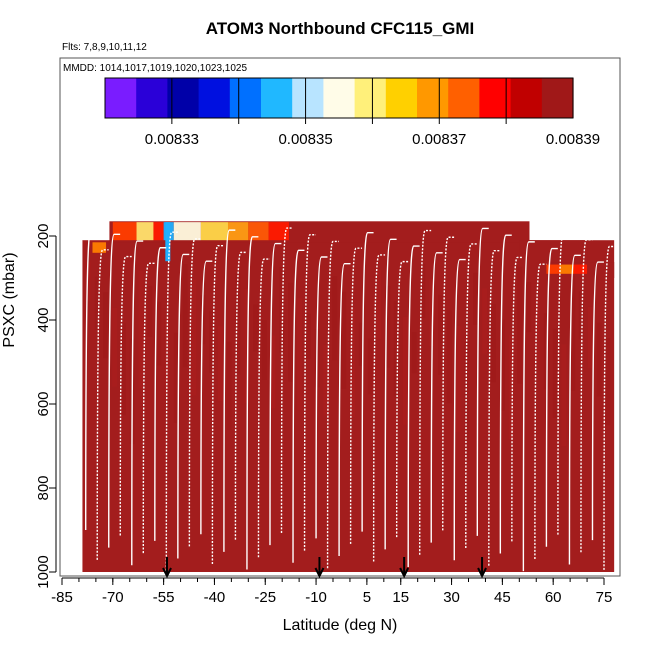 The width and height of the screenshot is (650, 650). What do you see at coordinates (553, 597) in the screenshot?
I see `x-tick-label: 60` at bounding box center [553, 597].